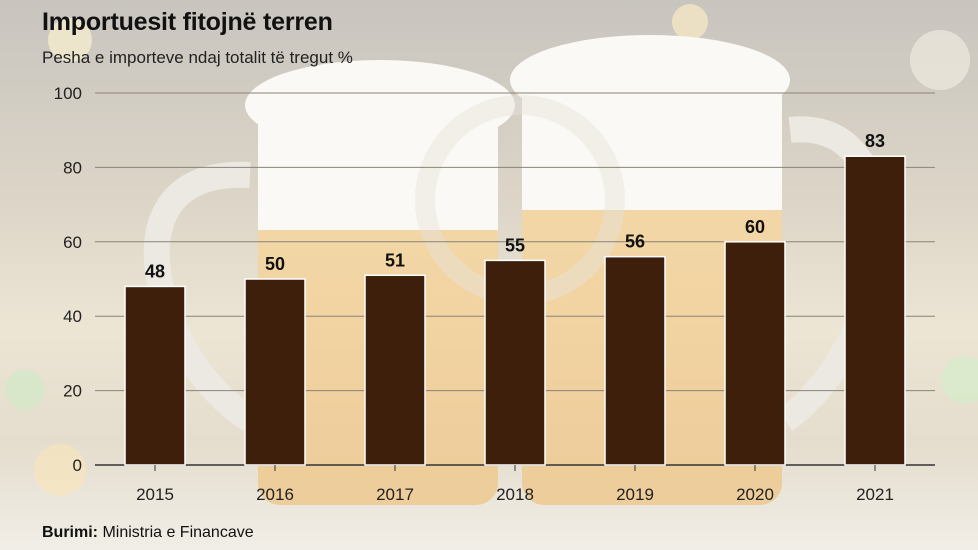 The height and width of the screenshot is (550, 978). I want to click on bar-2018, so click(515, 362).